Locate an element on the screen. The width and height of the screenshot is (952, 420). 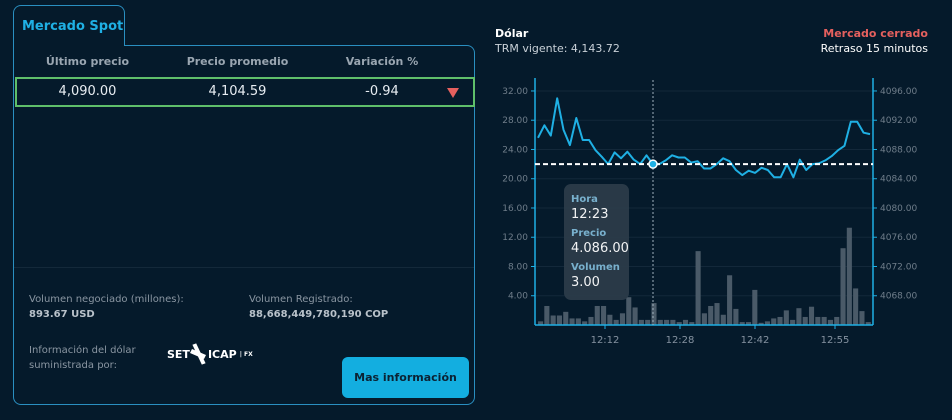
volume-registered-label: Volumen Registrado: is located at coordinates (301, 299).